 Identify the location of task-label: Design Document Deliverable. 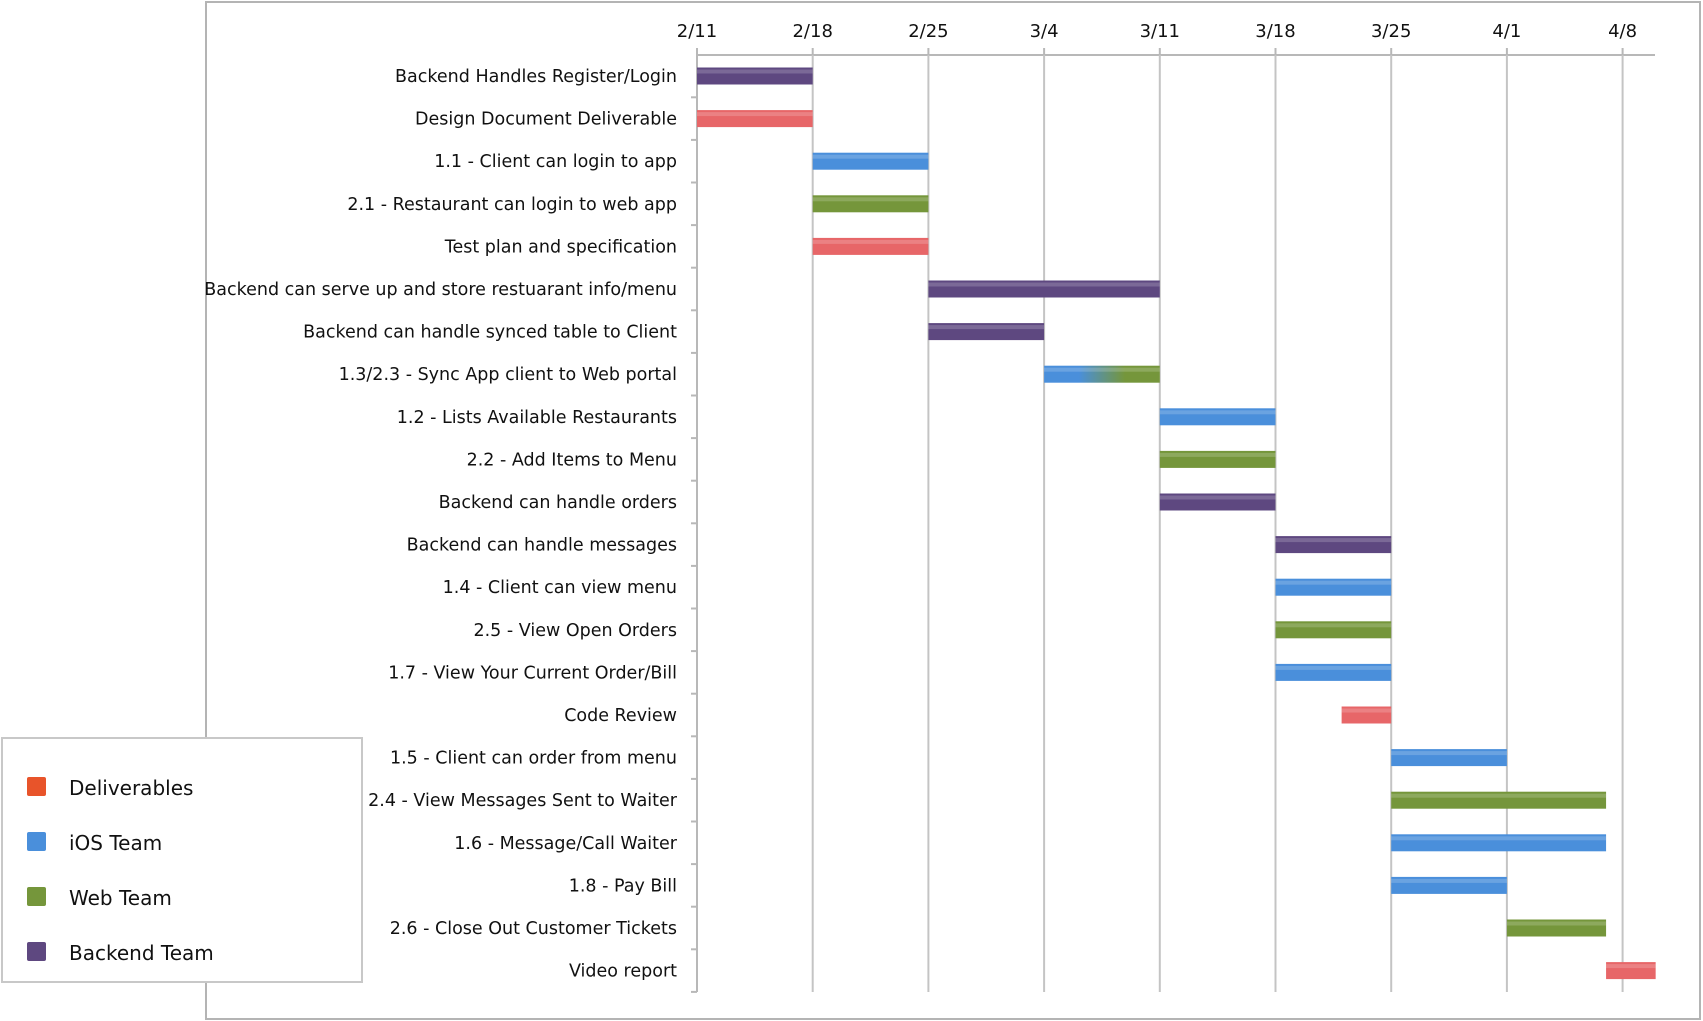
(546, 120).